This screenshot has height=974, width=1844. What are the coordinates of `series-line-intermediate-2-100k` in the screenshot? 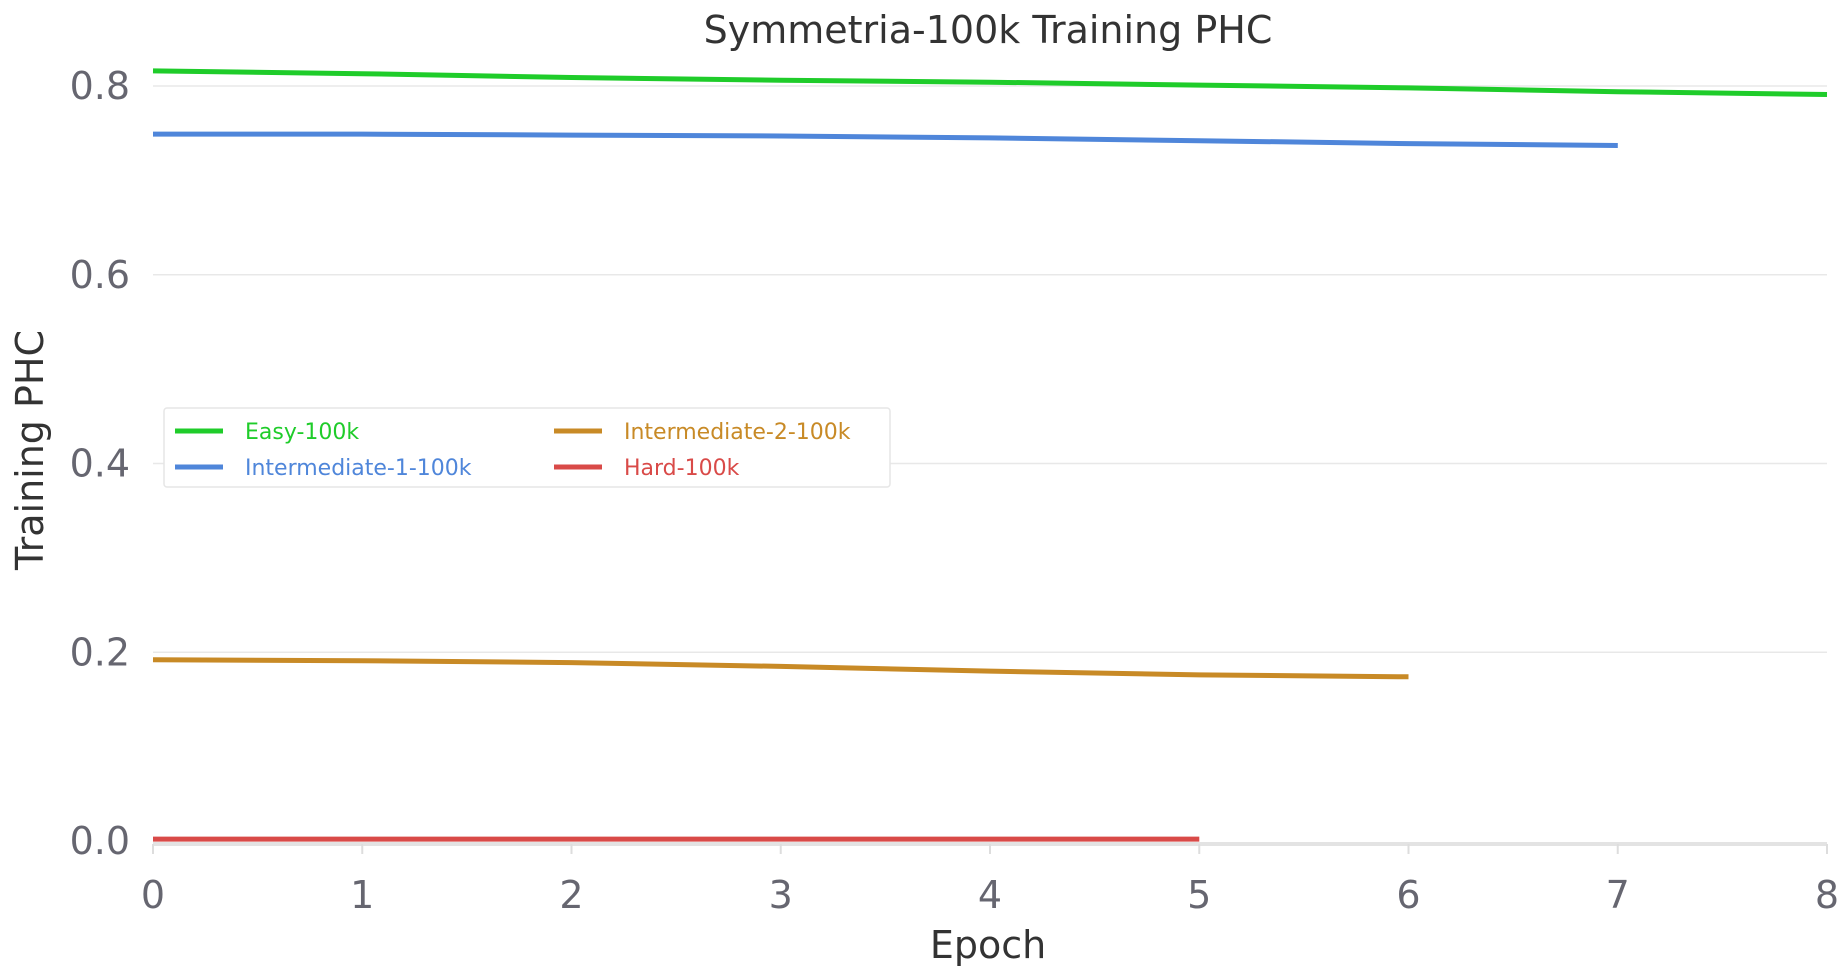 It's located at (780, 668).